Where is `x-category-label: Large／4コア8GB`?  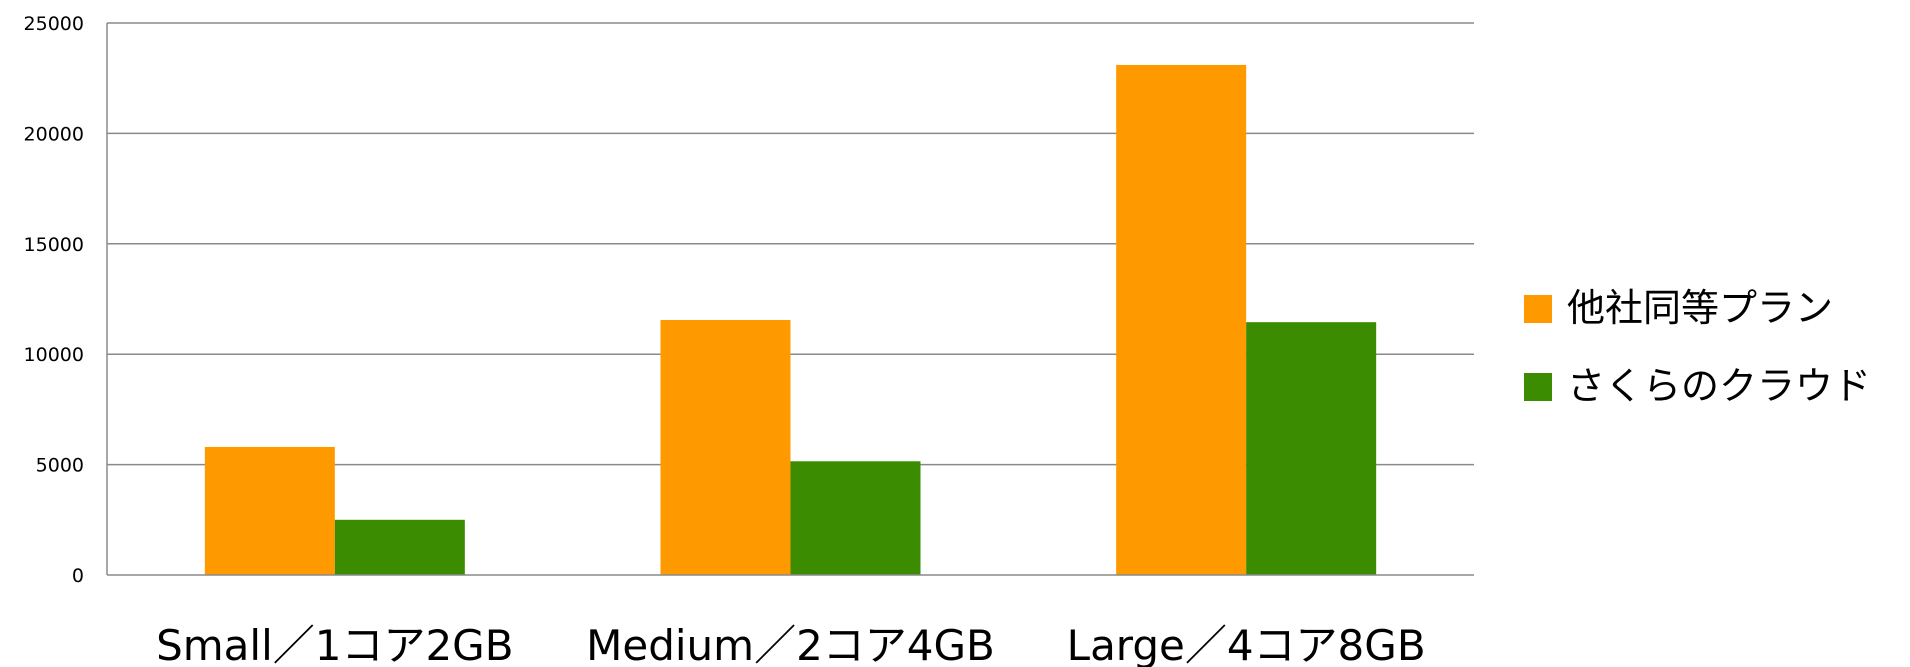 x-category-label: Large／4コア8GB is located at coordinates (1246, 644).